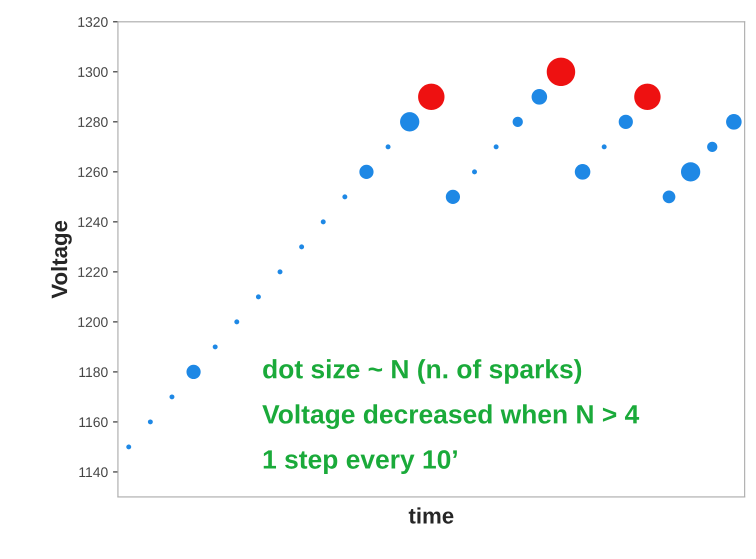  Describe the element at coordinates (93, 472) in the screenshot. I see `y-tick-label: 1140` at that location.